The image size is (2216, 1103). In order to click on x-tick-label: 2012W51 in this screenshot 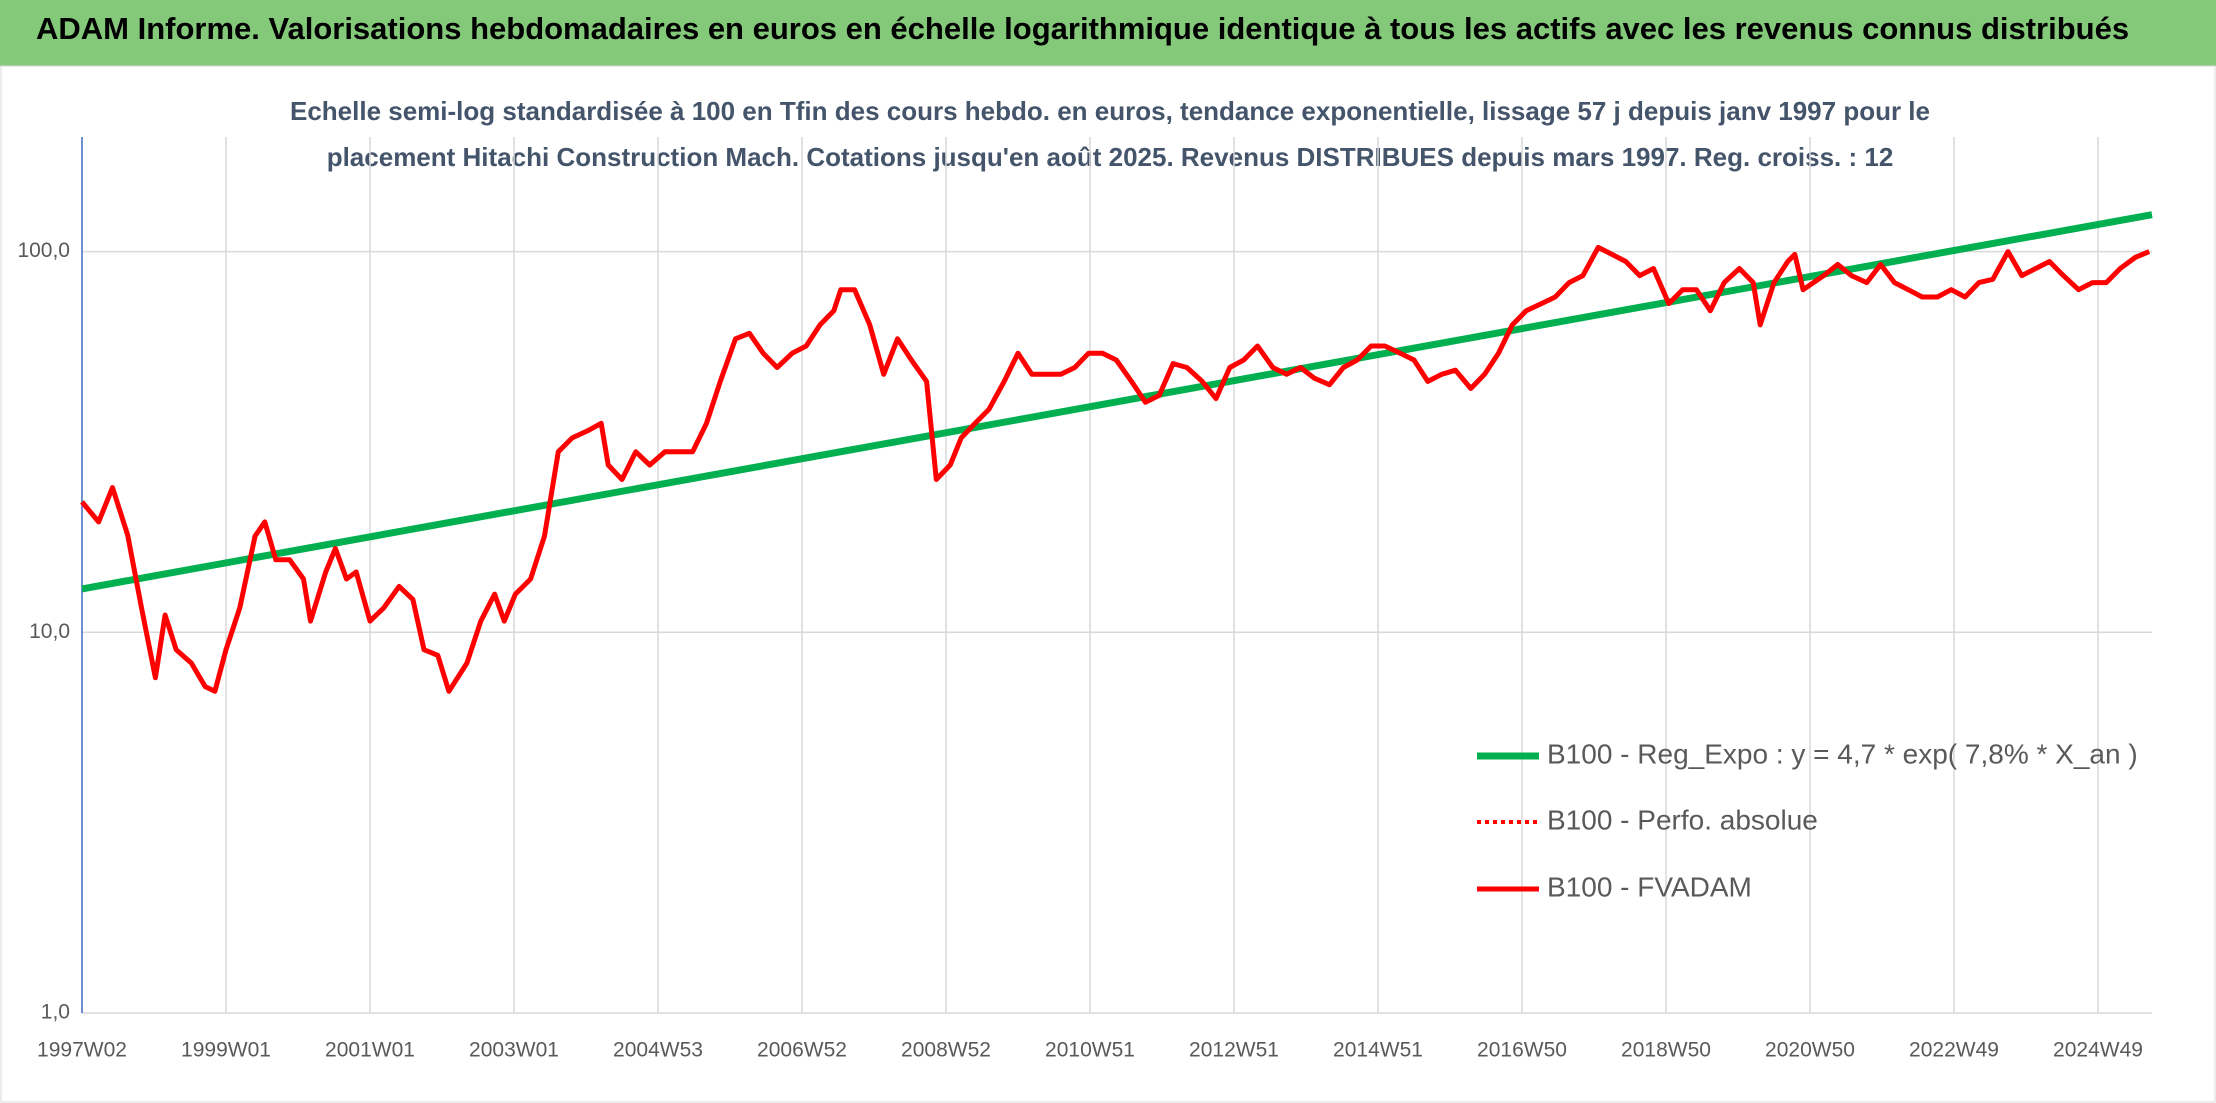, I will do `click(1234, 1050)`.